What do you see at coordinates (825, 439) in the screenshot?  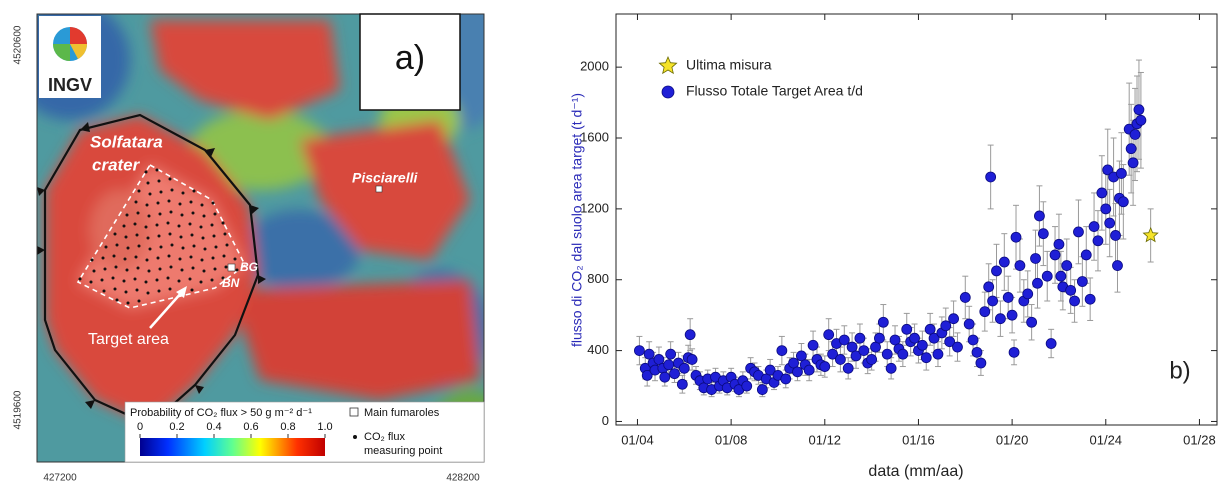 I see `x-tick-label: 01/12` at bounding box center [825, 439].